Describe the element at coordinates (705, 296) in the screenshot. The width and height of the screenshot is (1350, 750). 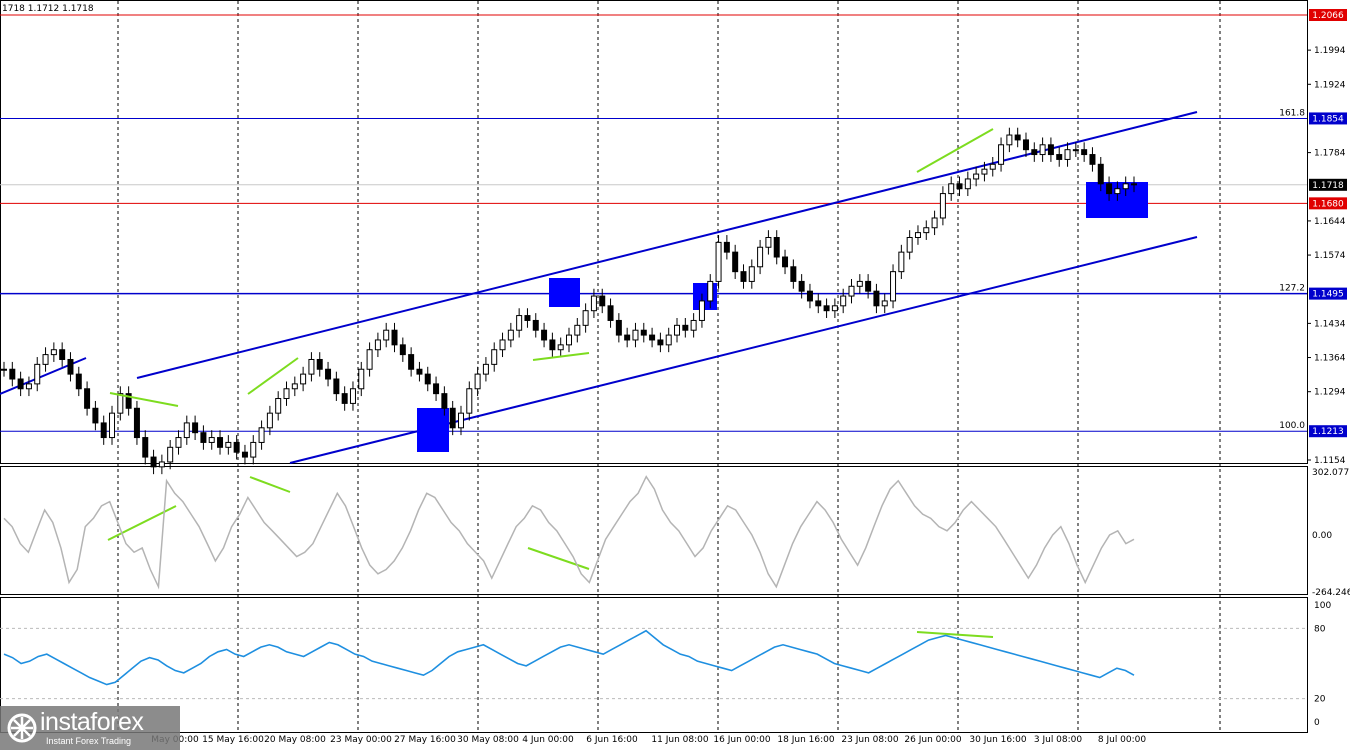
I see `zone-box` at that location.